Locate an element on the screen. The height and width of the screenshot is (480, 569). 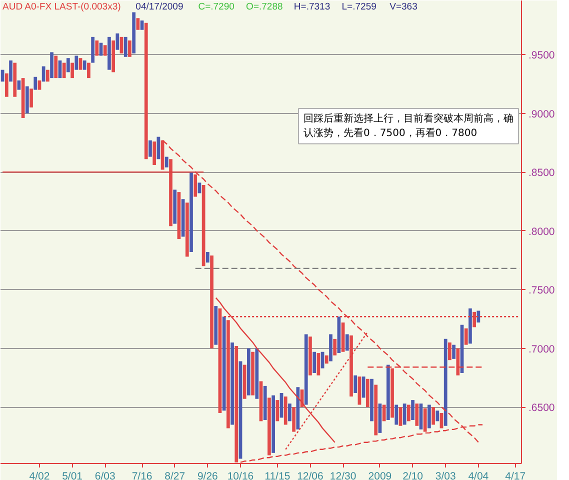
x-tick-label: 6/03 is located at coordinates (105, 475).